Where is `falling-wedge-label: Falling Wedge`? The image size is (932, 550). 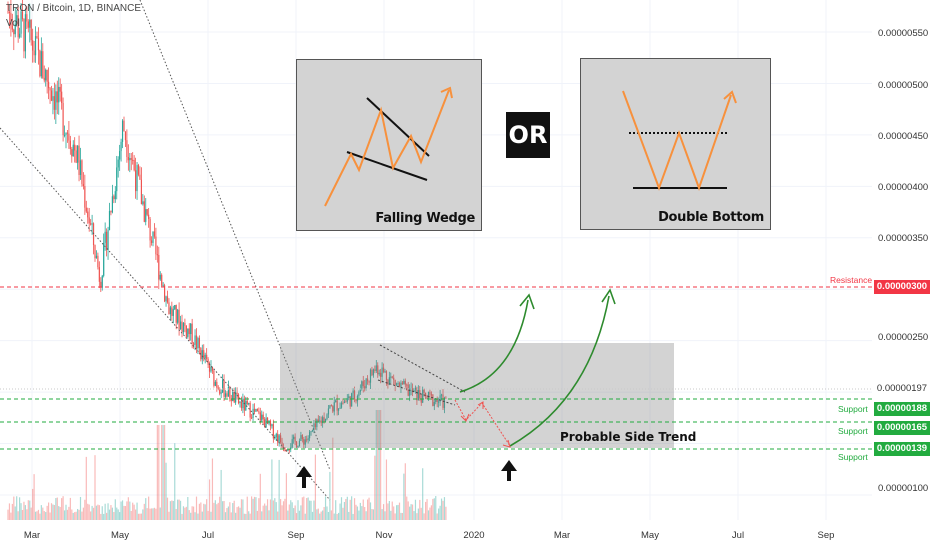 falling-wedge-label: Falling Wedge is located at coordinates (425, 218).